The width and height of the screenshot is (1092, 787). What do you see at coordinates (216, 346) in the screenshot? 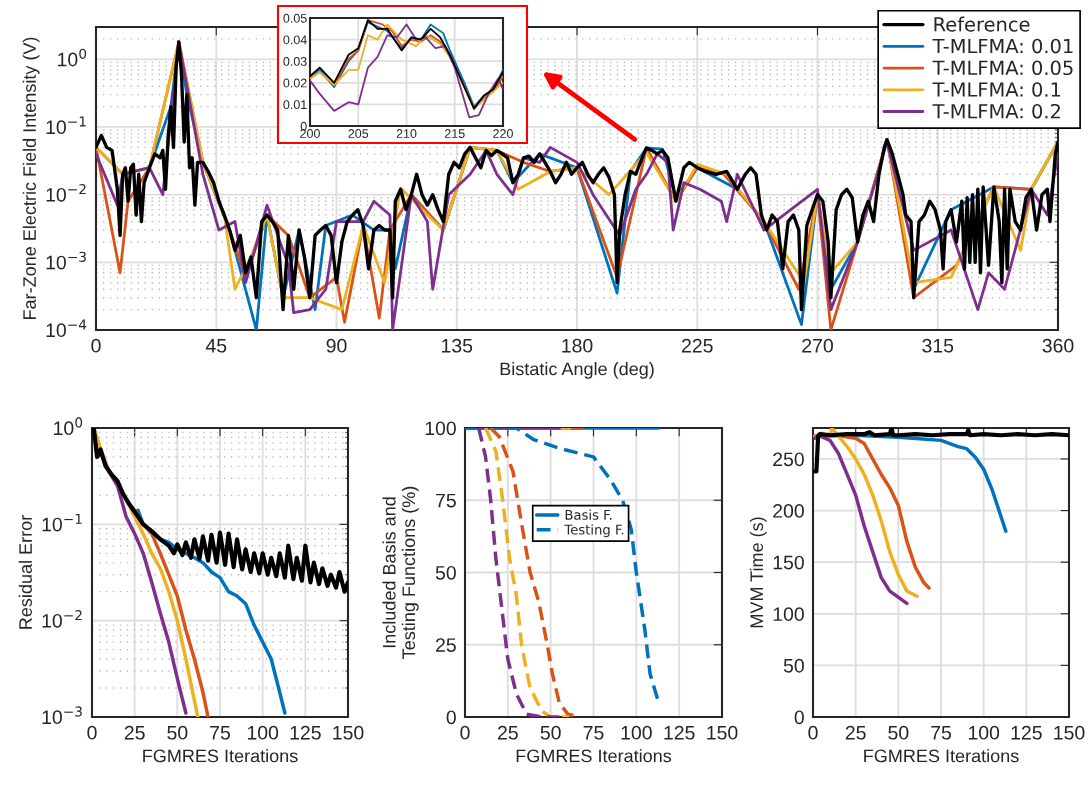
I see `x-tick-label: 45` at bounding box center [216, 346].